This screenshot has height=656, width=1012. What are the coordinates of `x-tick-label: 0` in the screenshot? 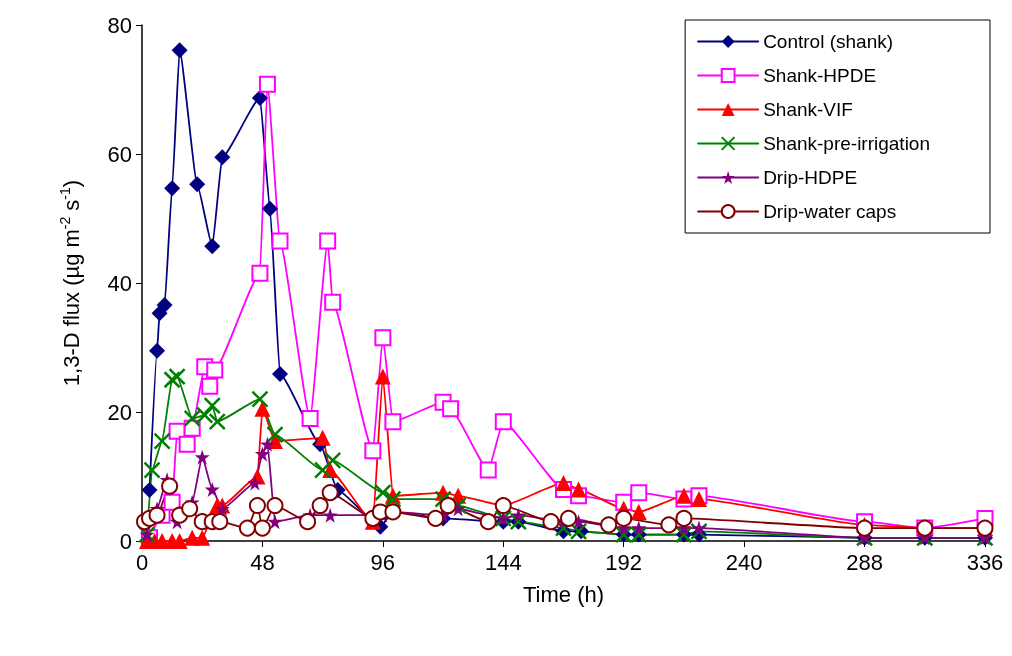 It's located at (142, 562).